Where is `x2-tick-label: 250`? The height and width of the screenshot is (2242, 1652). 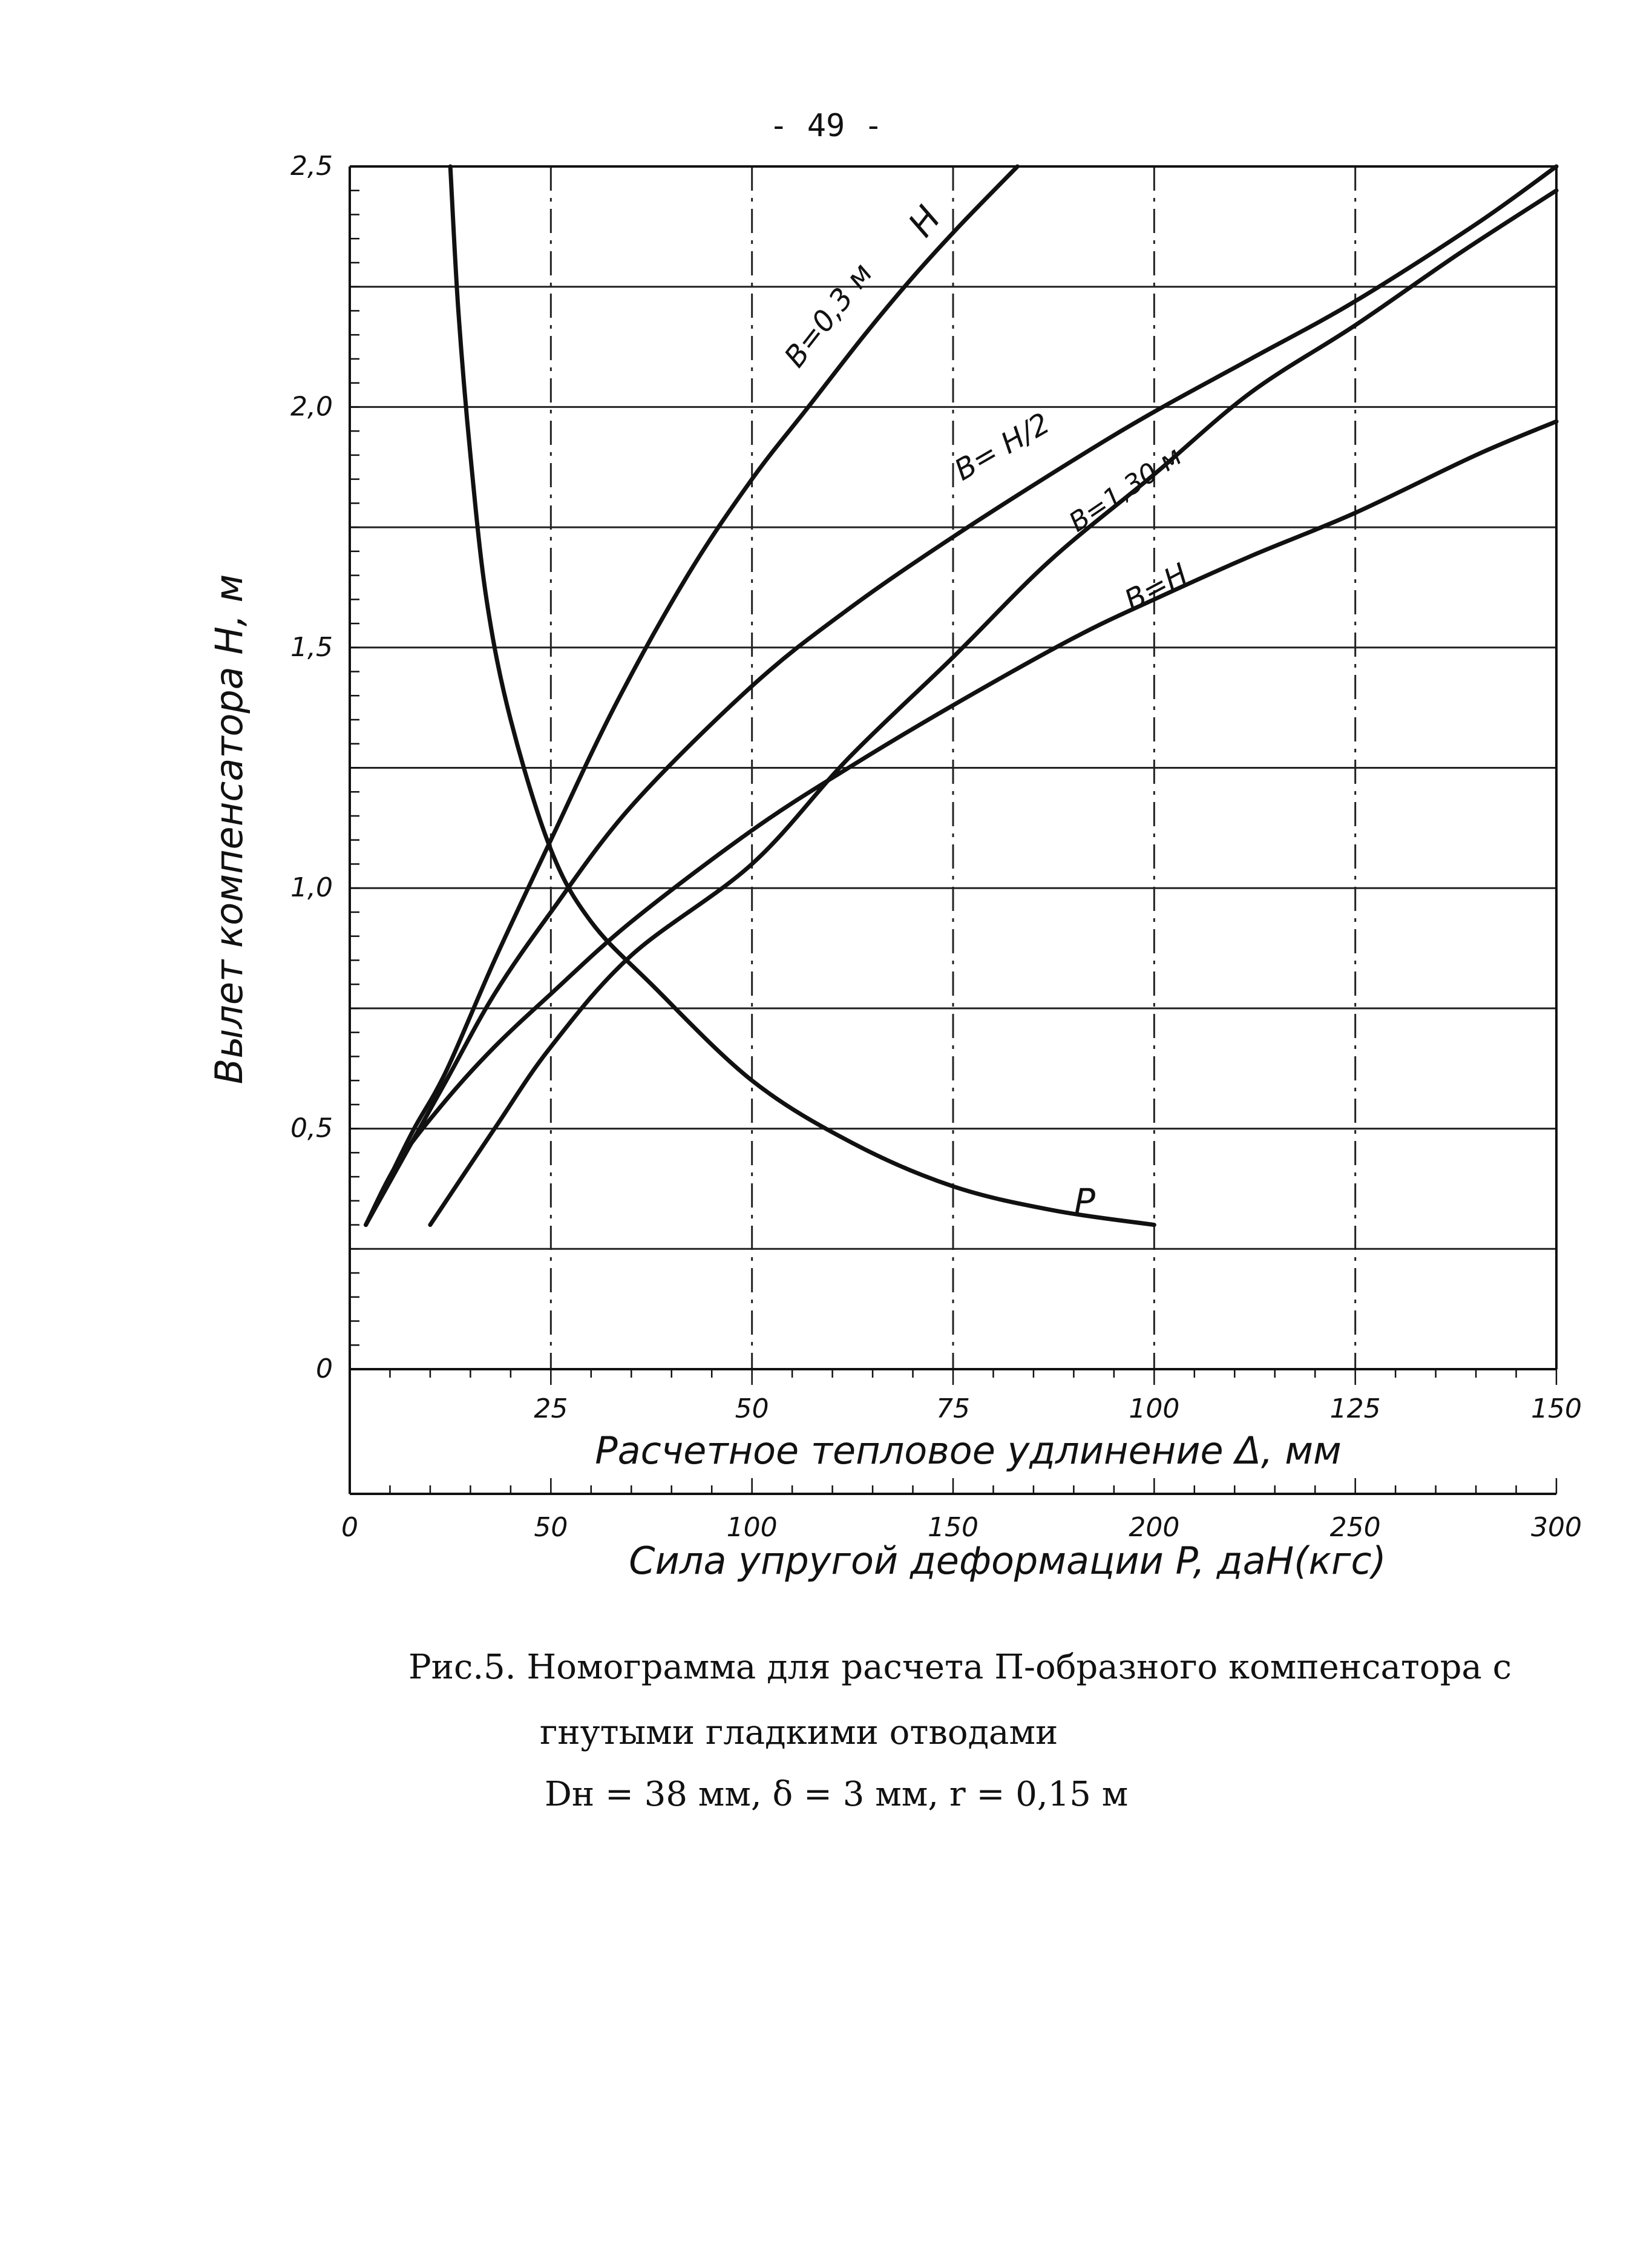
x2-tick-label: 250 is located at coordinates (1355, 1528).